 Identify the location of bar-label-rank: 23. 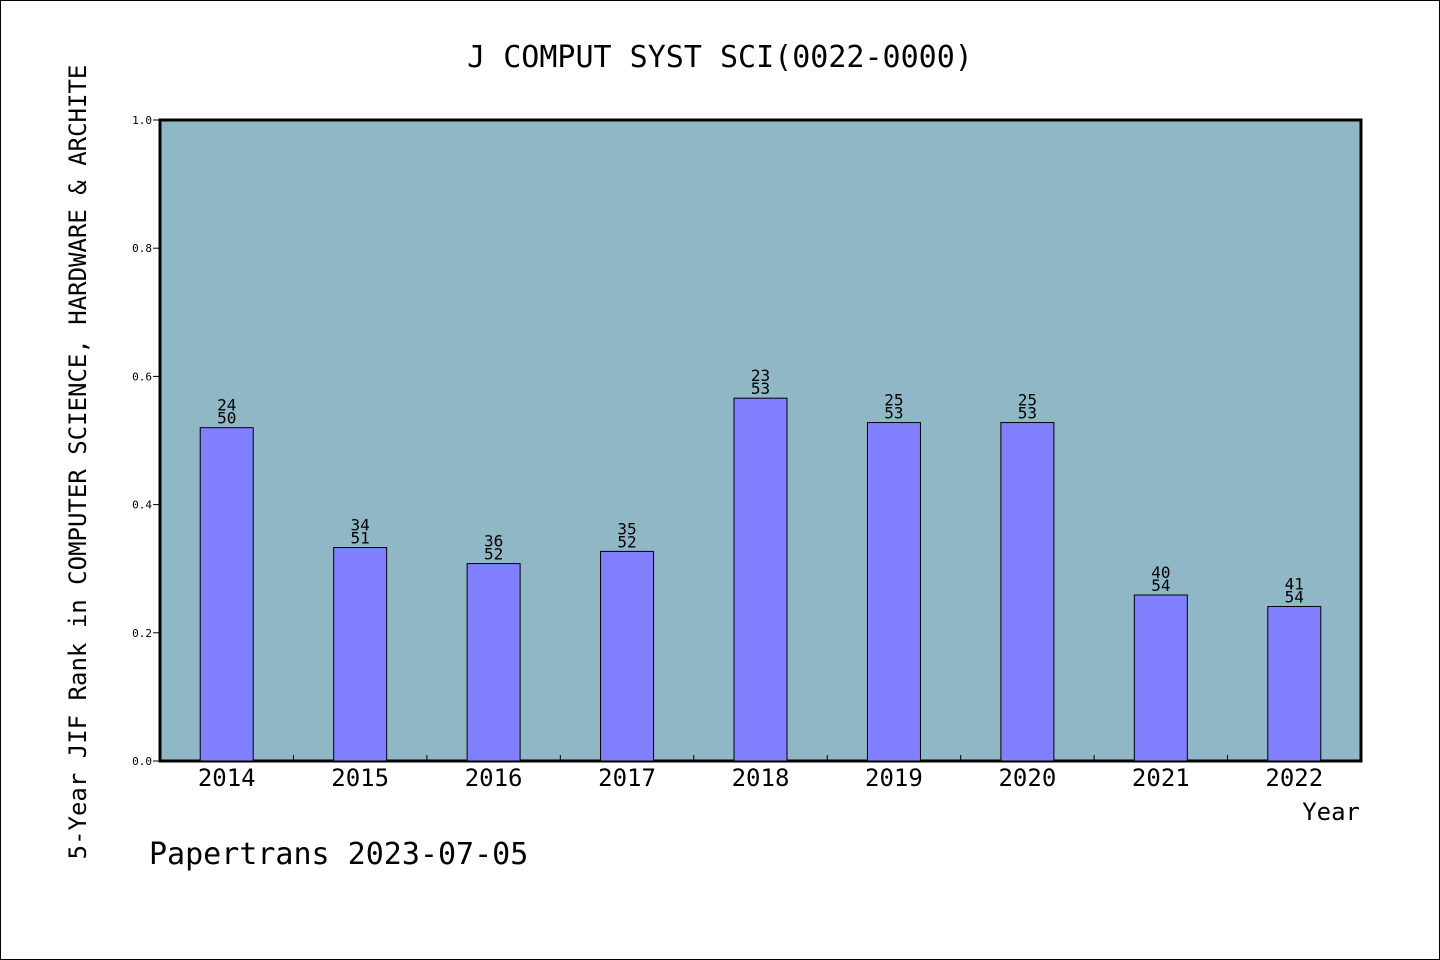
(760, 375).